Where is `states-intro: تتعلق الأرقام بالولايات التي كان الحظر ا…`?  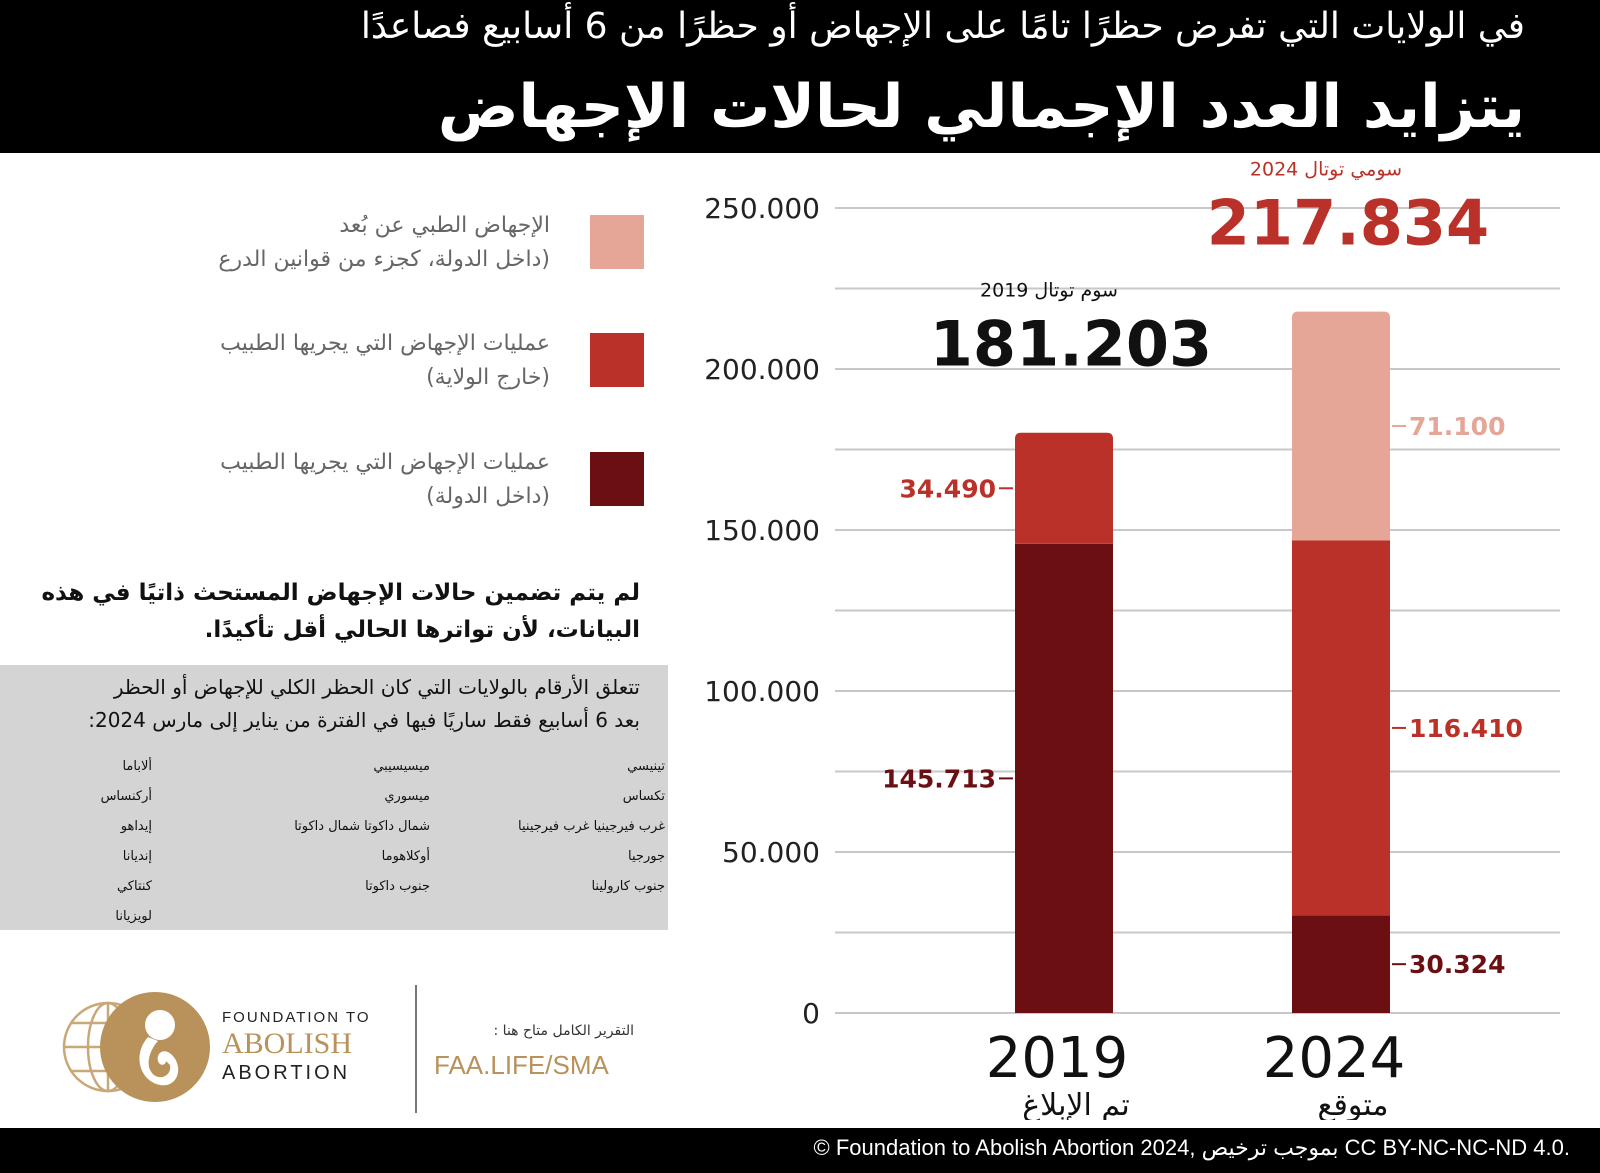
states-intro: تتعلق الأرقام بالولايات التي كان الحظر ا… is located at coordinates (330, 704).